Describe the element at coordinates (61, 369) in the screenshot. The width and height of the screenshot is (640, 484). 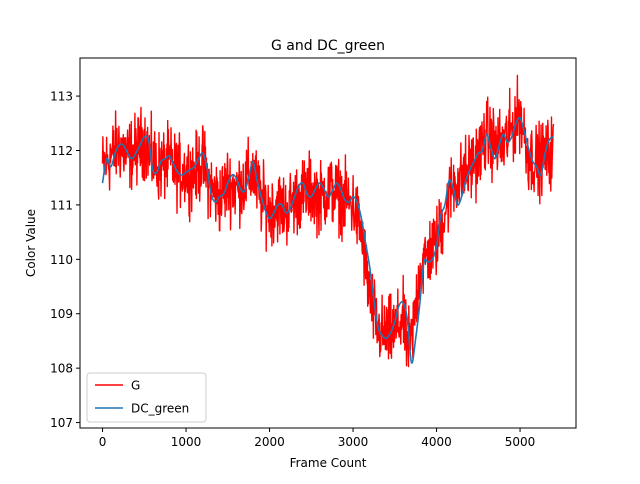
I see `y-tick-label: 108` at that location.